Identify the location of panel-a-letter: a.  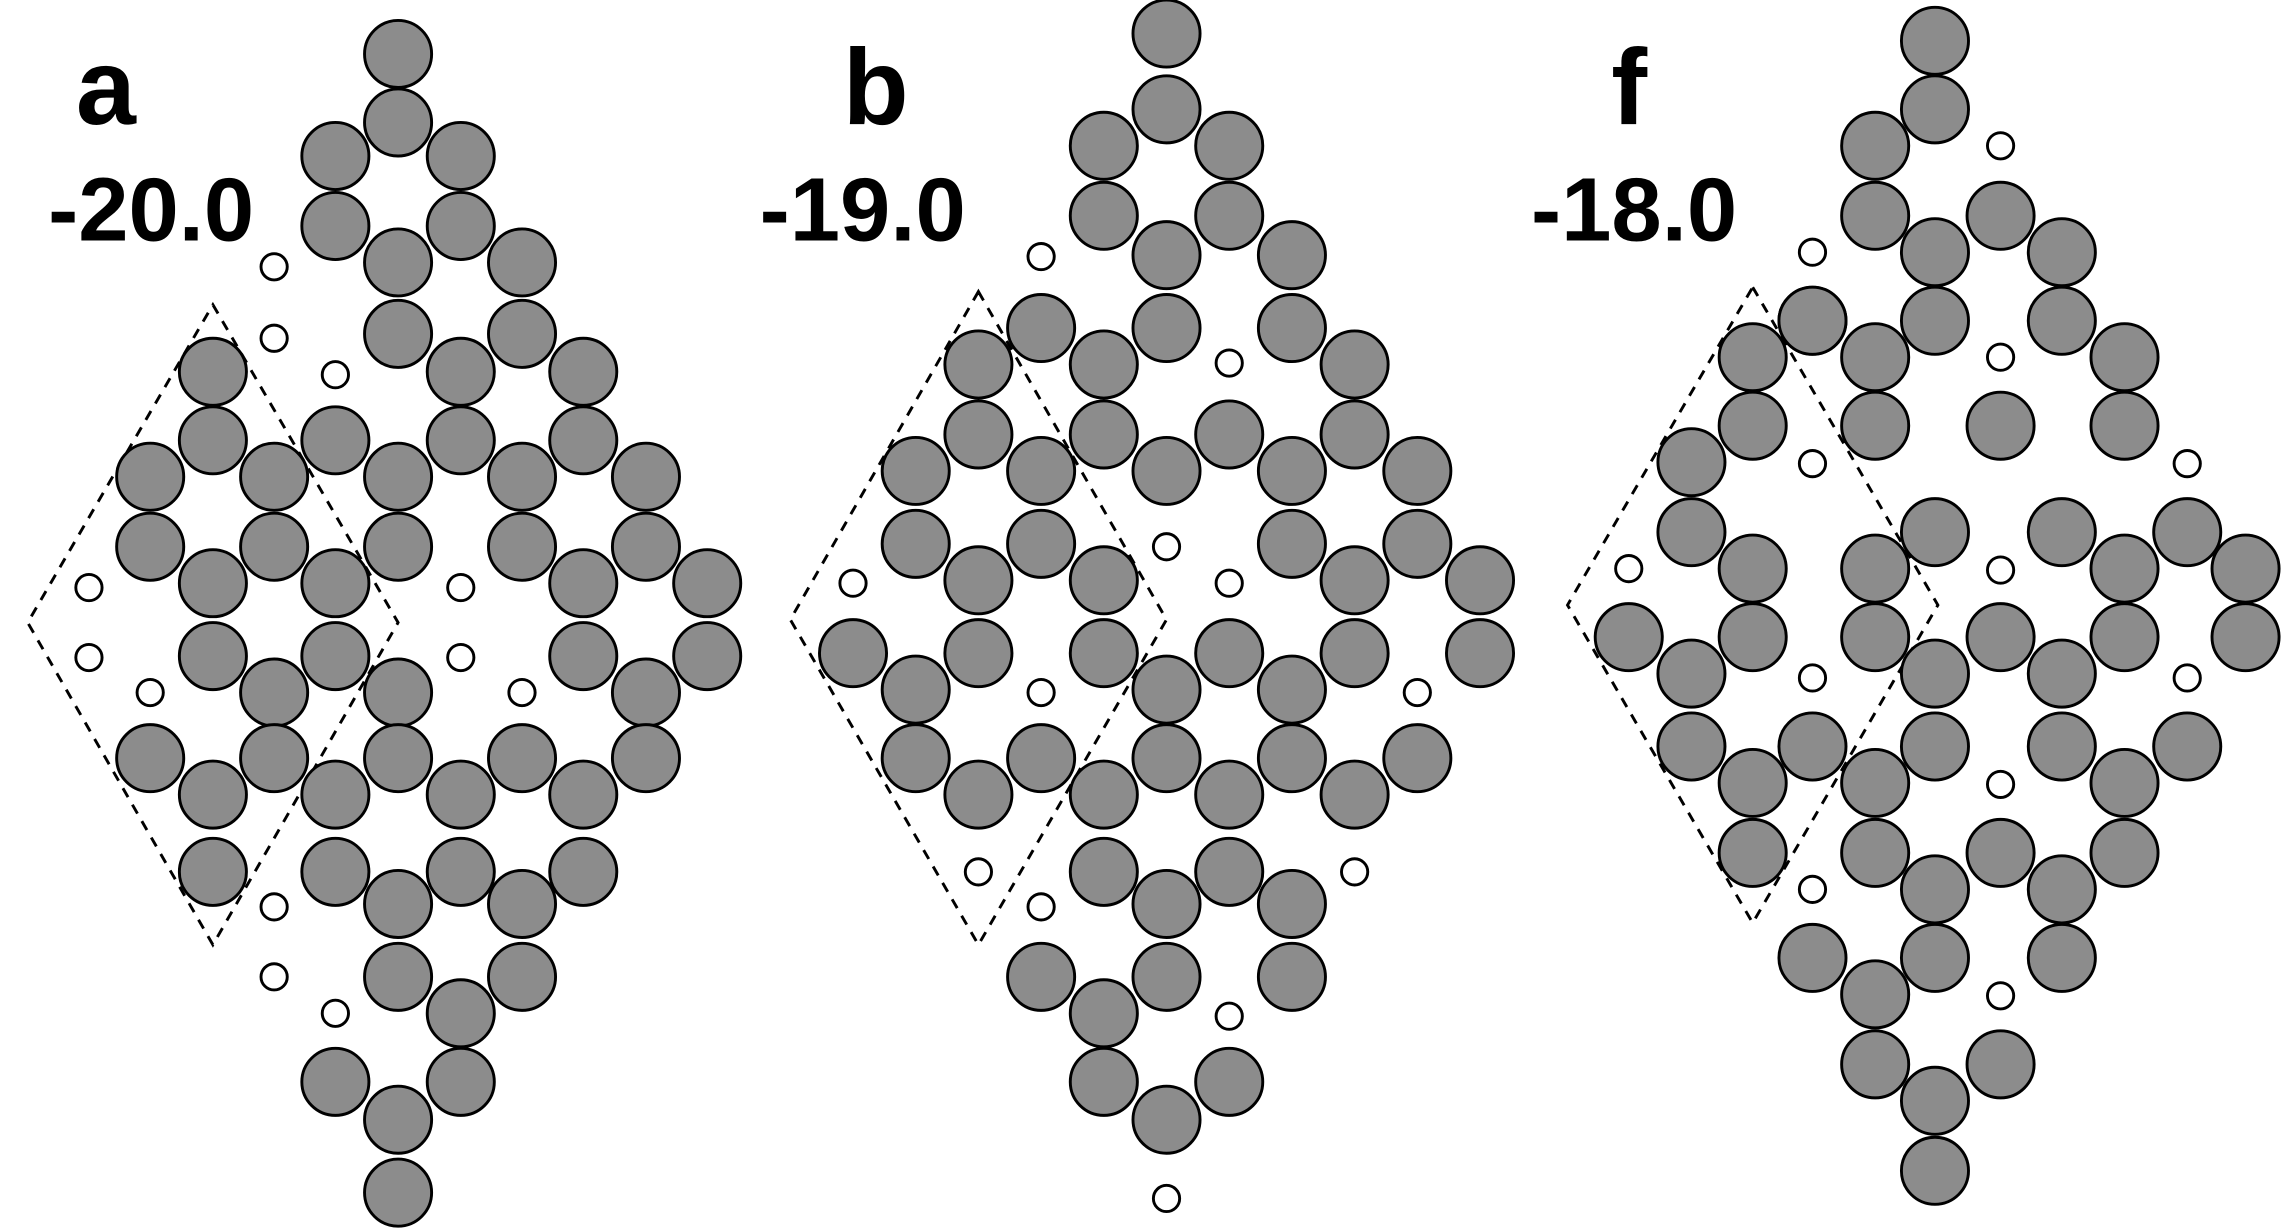
(106, 86).